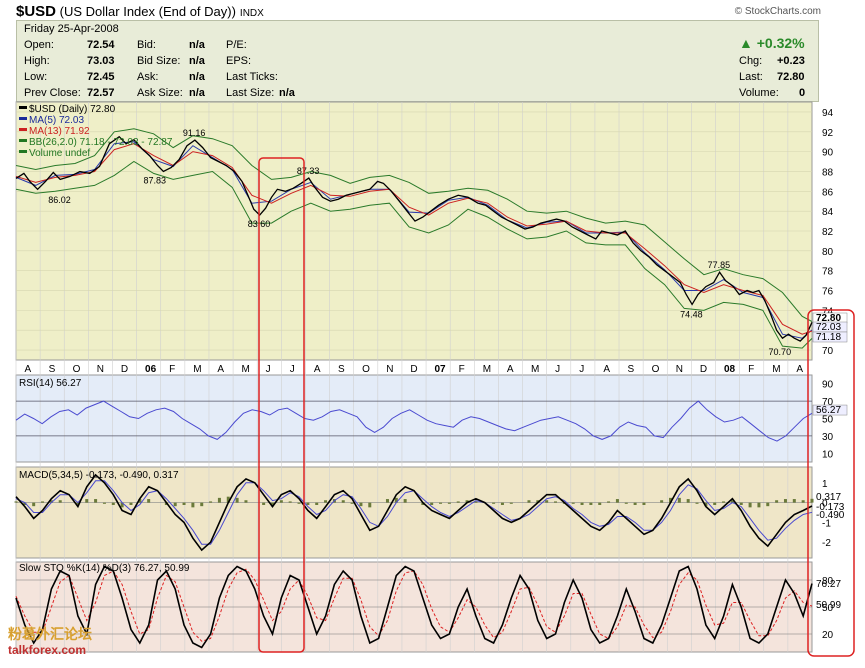 The height and width of the screenshot is (668, 865). Describe the element at coordinates (830, 410) in the screenshot. I see `rsi-last-label-box` at that location.